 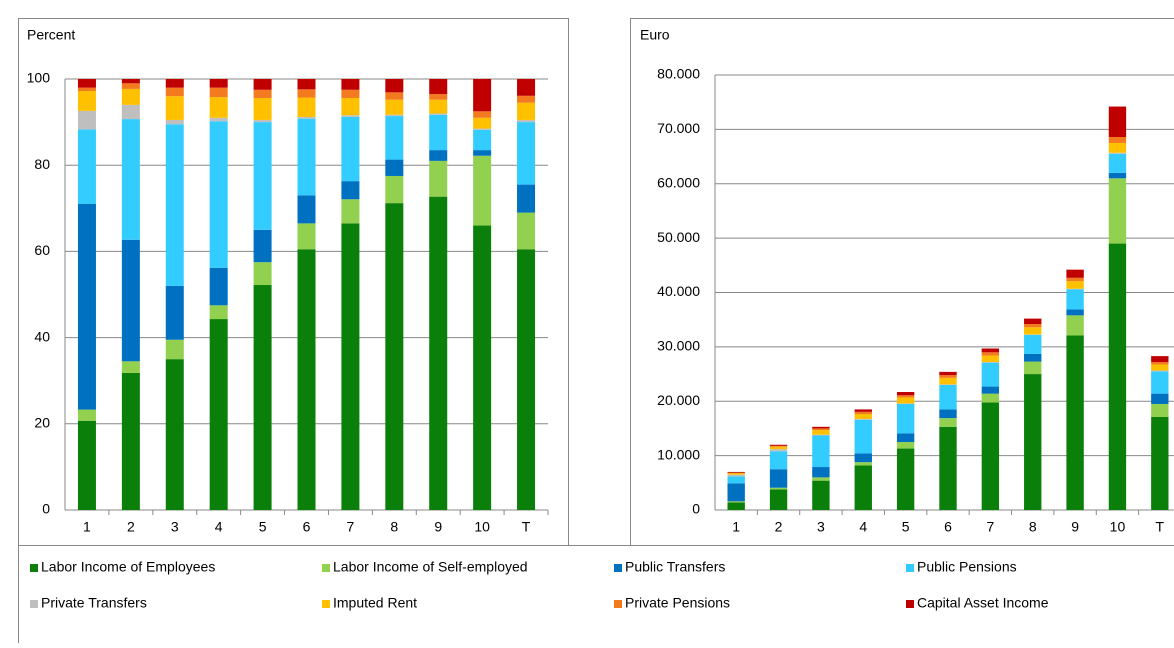 I want to click on y-tick-label: 60, so click(x=42, y=250).